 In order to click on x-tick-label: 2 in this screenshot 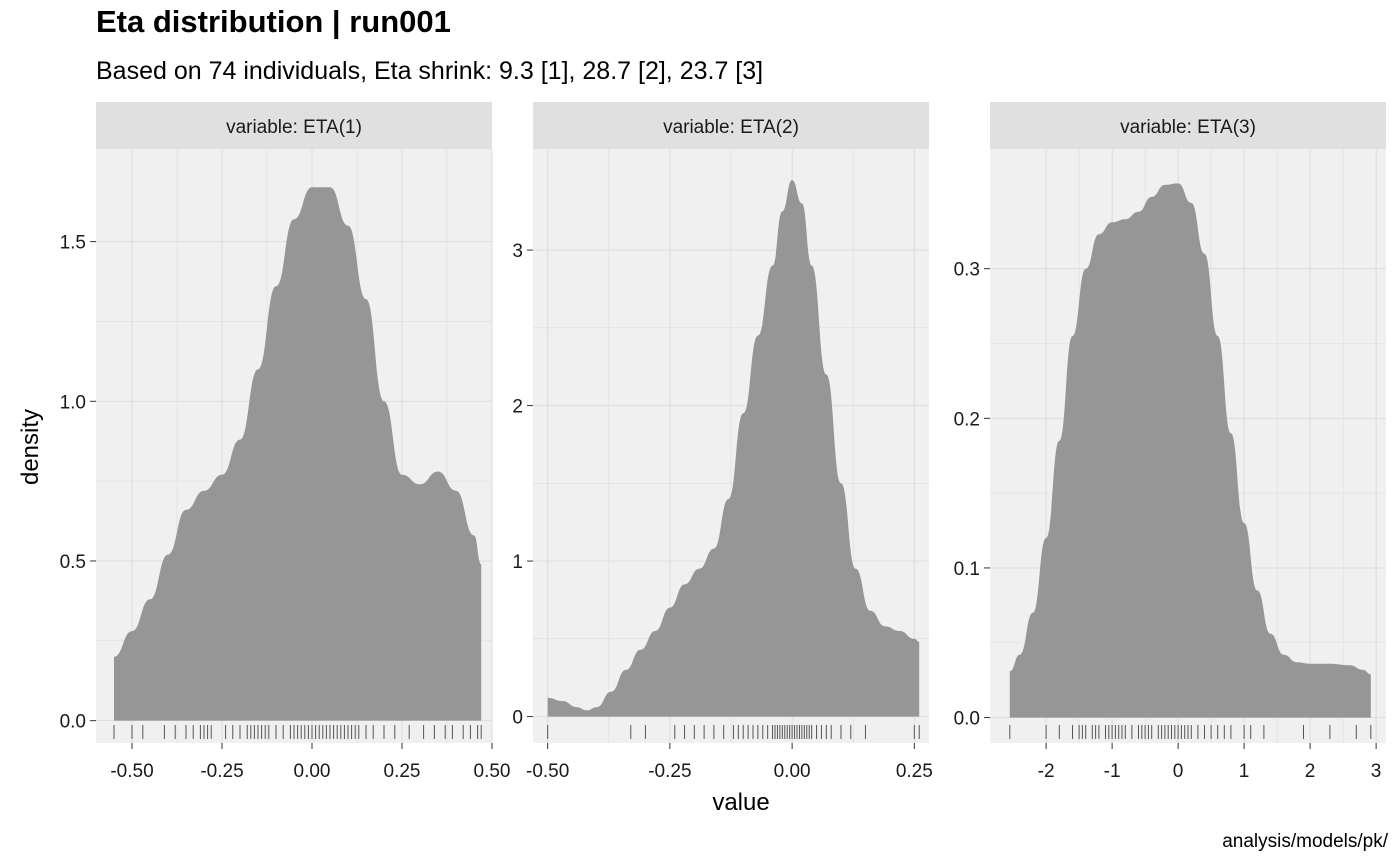, I will do `click(1310, 771)`.